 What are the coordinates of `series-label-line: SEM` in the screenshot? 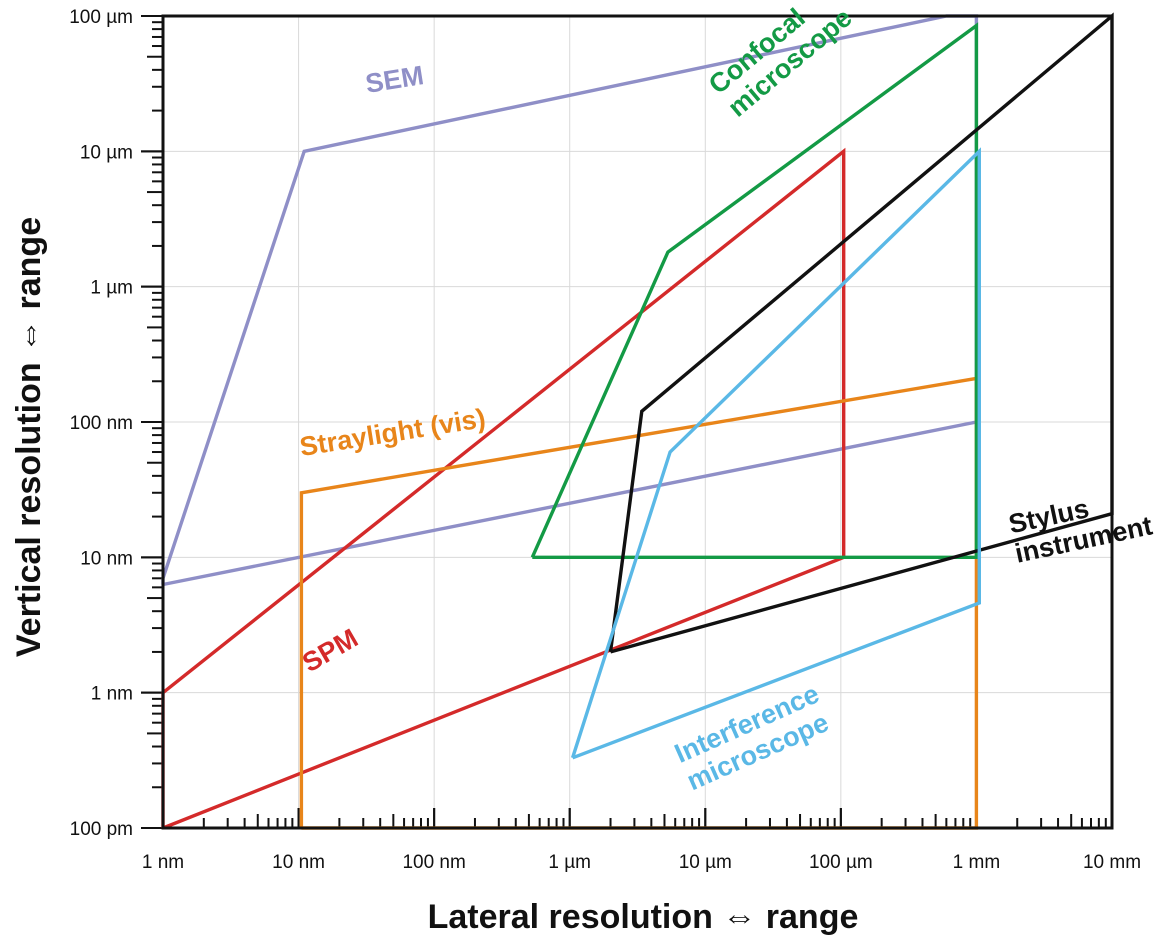 It's located at (394, 79).